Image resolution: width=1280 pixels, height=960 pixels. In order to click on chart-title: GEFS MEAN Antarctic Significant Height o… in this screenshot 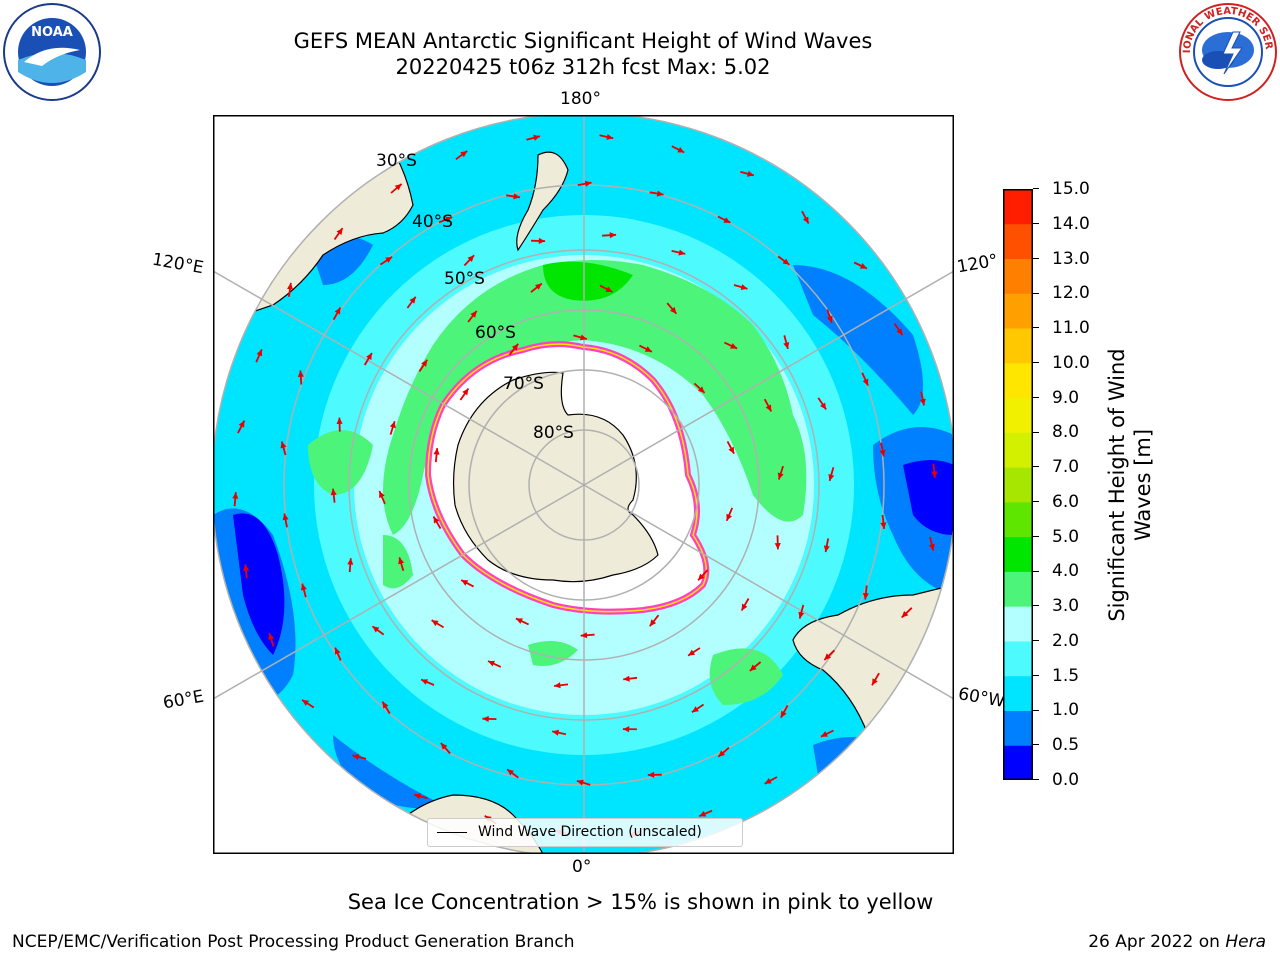, I will do `click(583, 41)`.